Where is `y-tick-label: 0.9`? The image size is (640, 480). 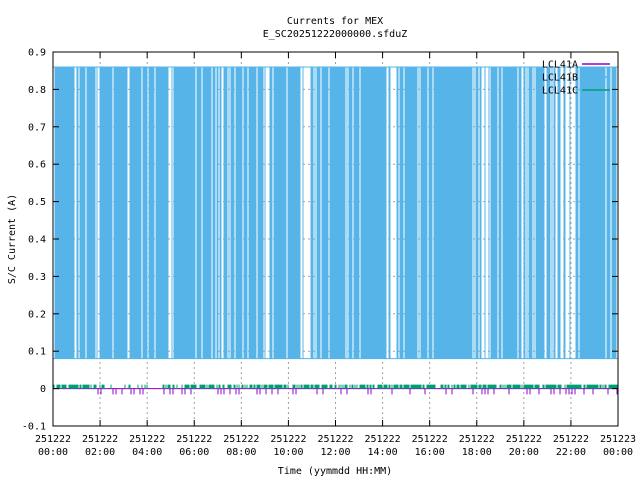
y-tick-label: 0.9 is located at coordinates (37, 53).